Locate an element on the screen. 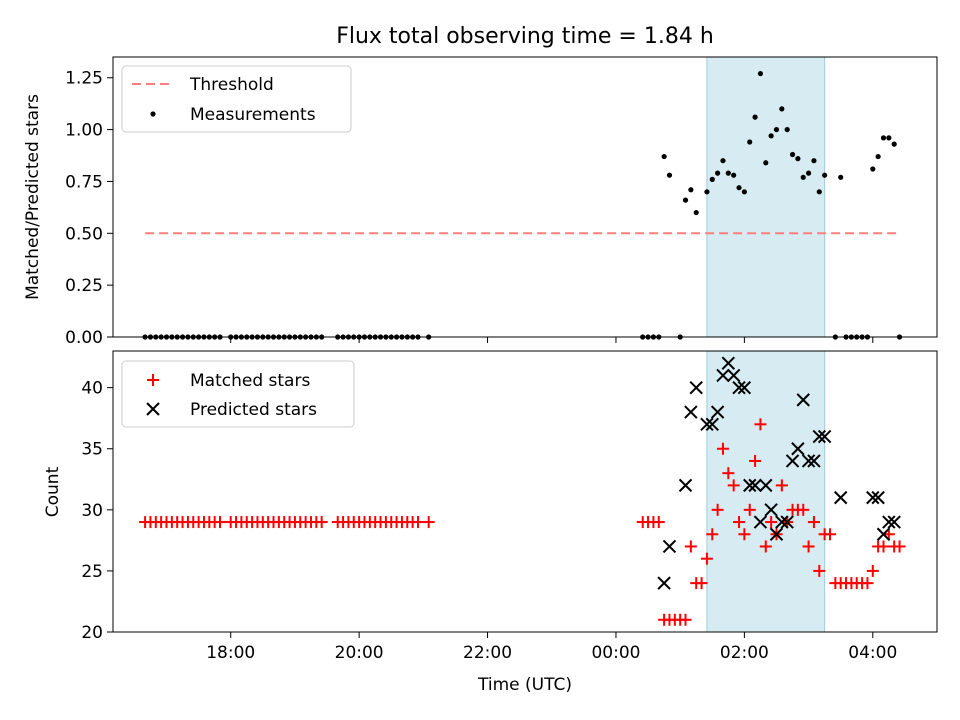 This screenshot has width=960, height=720. x-tick-label: 20:00 is located at coordinates (359, 653).